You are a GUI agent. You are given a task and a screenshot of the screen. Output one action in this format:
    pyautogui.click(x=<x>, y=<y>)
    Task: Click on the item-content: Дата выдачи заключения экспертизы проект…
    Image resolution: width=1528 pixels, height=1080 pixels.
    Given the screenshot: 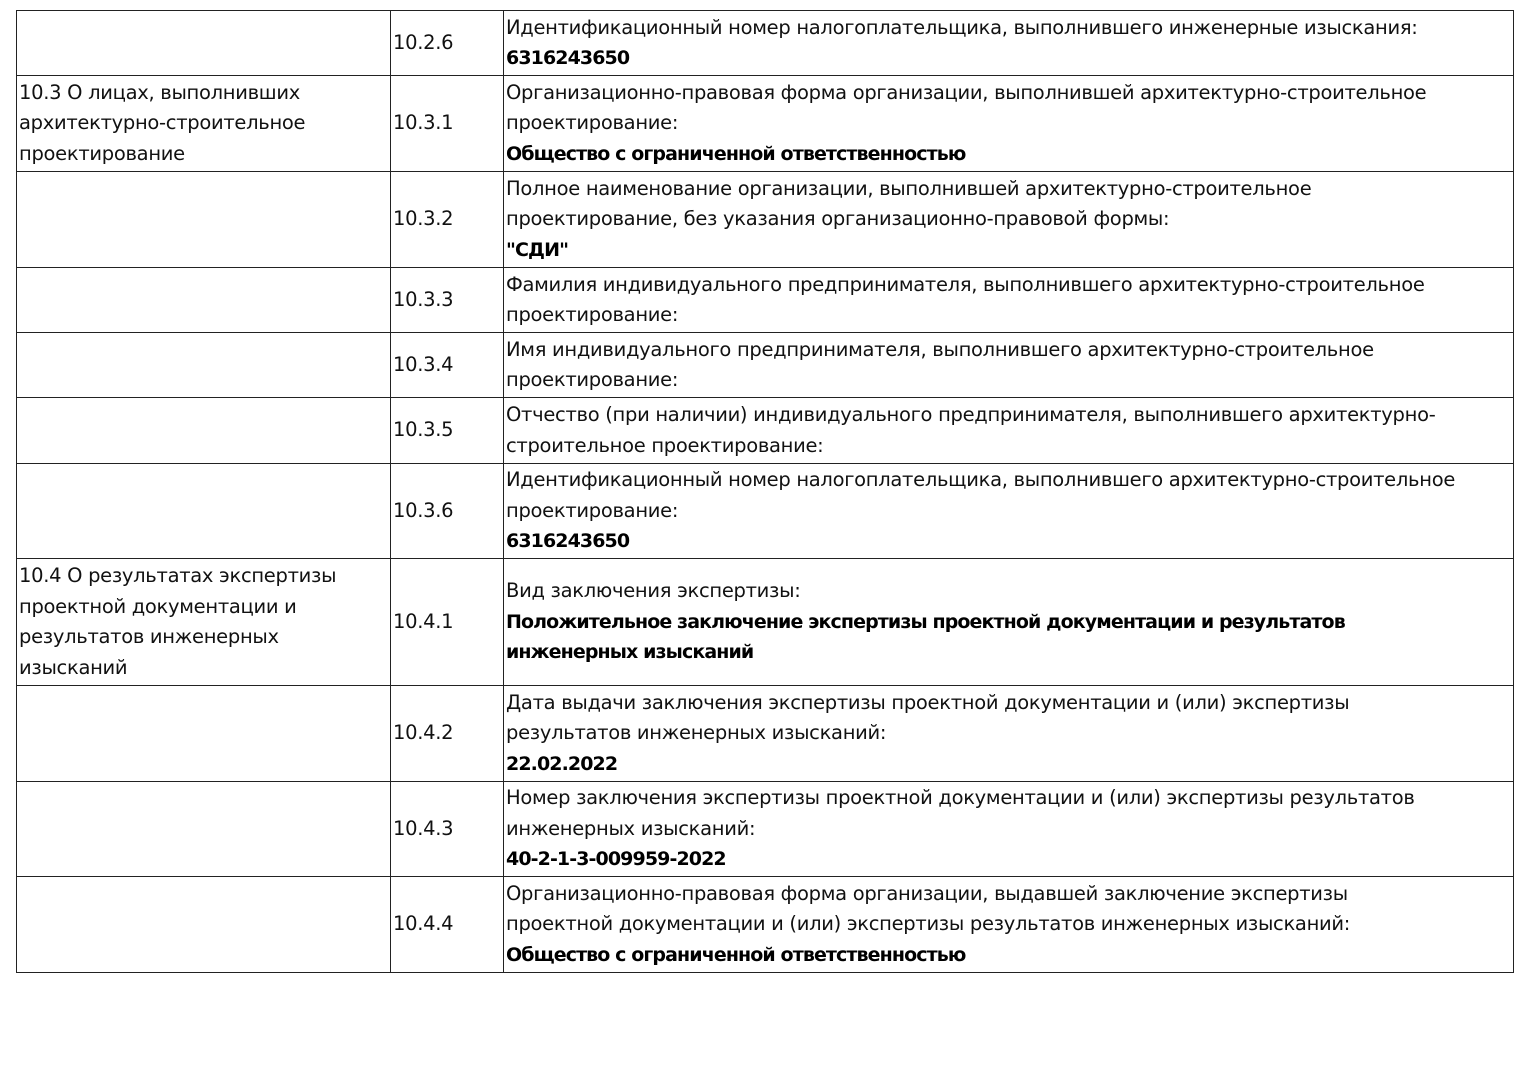 What is the action you would take?
    pyautogui.click(x=1008, y=733)
    